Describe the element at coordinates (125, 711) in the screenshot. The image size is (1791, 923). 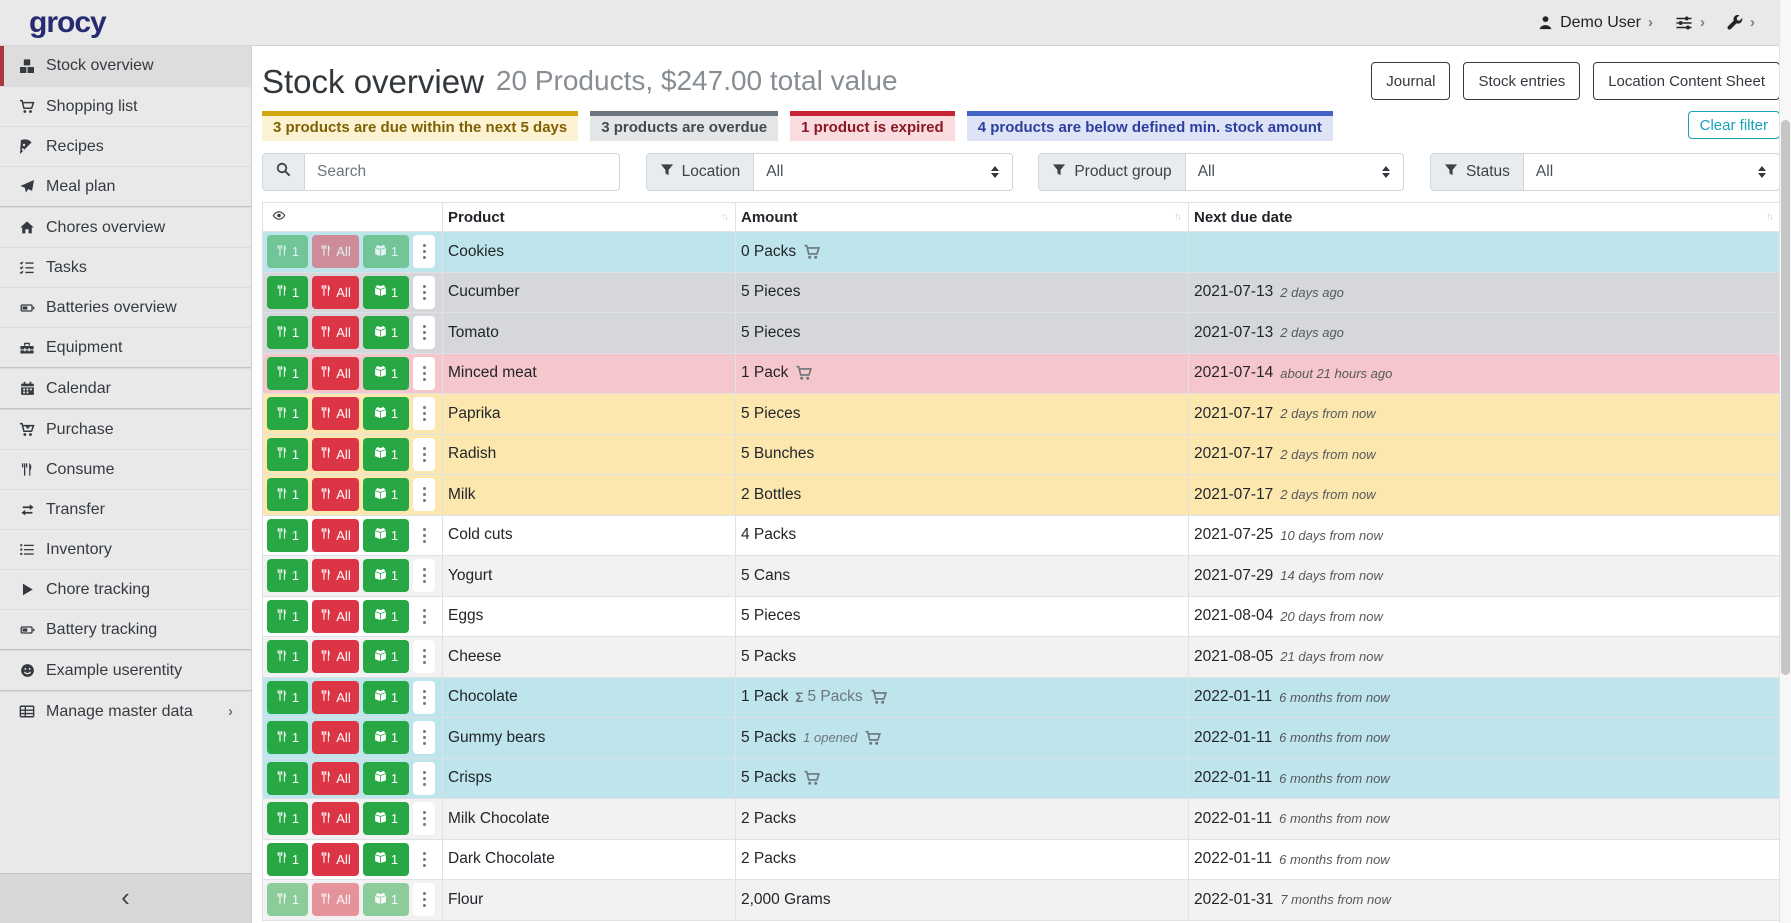
I see `sidebar-item-manage-master-data: Manage master data ›` at that location.